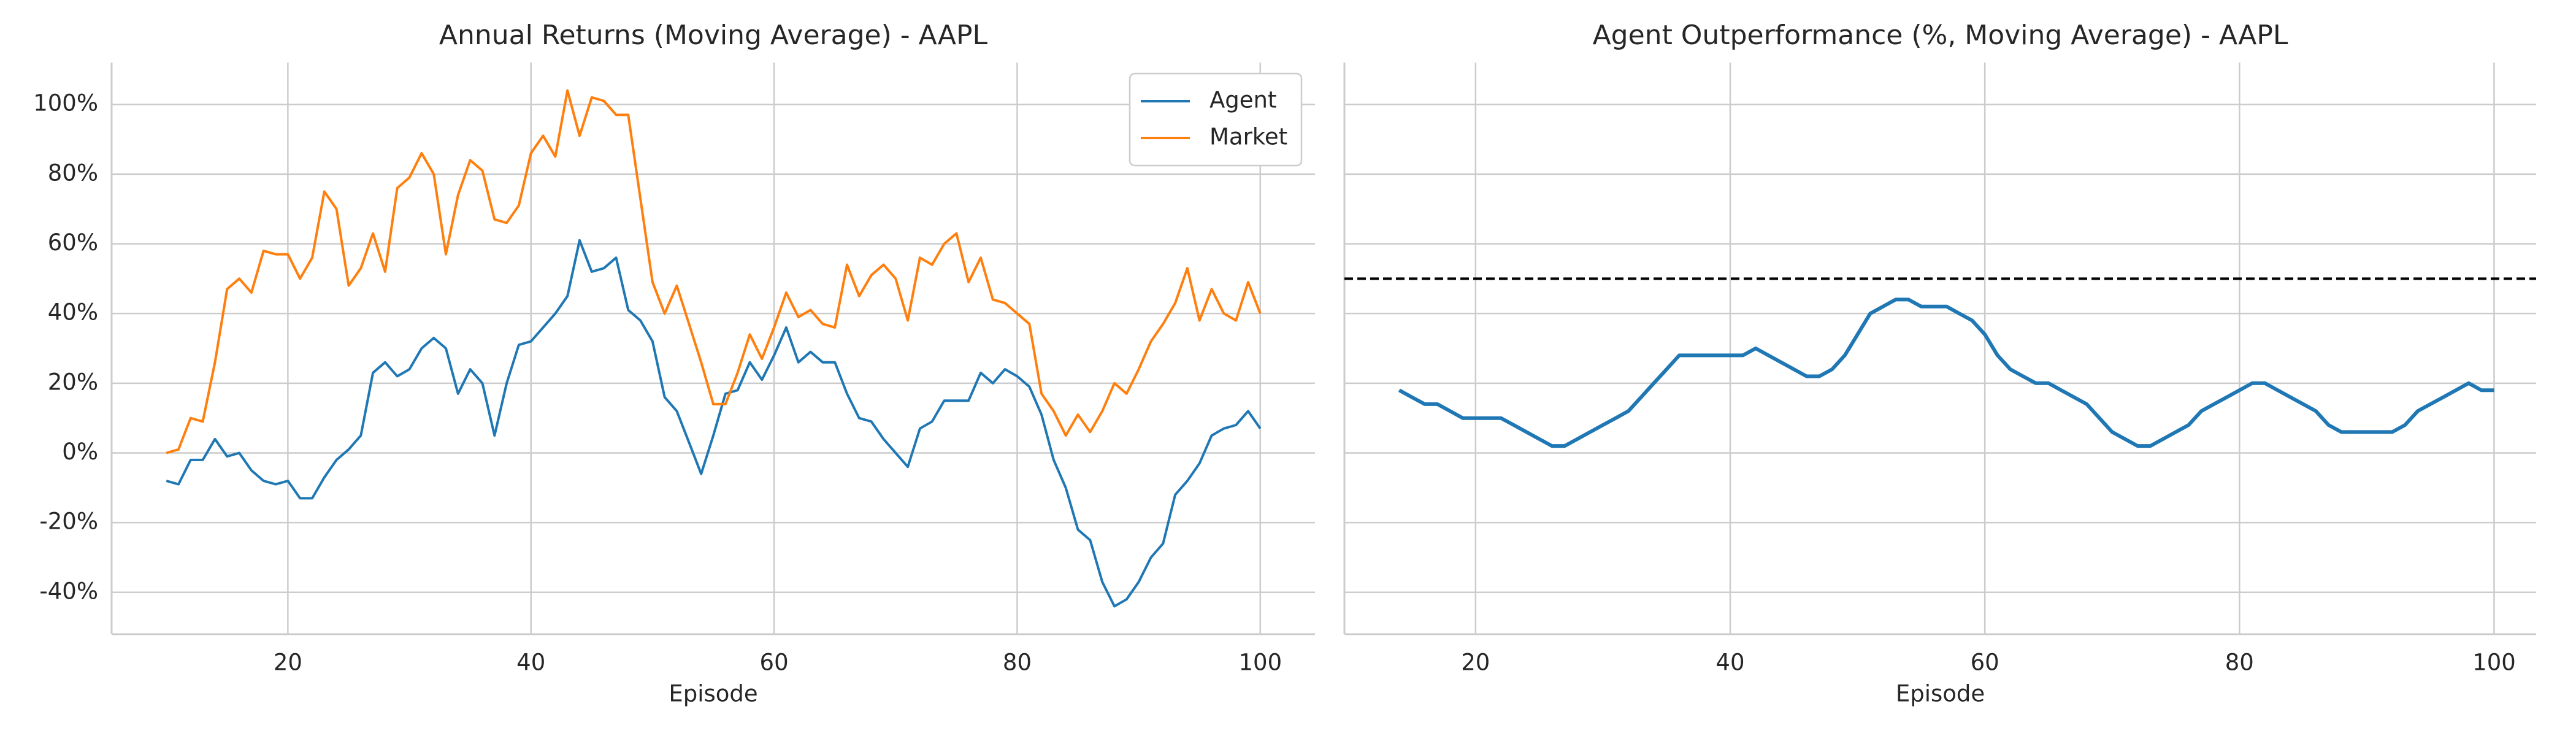 The height and width of the screenshot is (736, 2576). What do you see at coordinates (80, 452) in the screenshot?
I see `y-tick-label: 0%` at bounding box center [80, 452].